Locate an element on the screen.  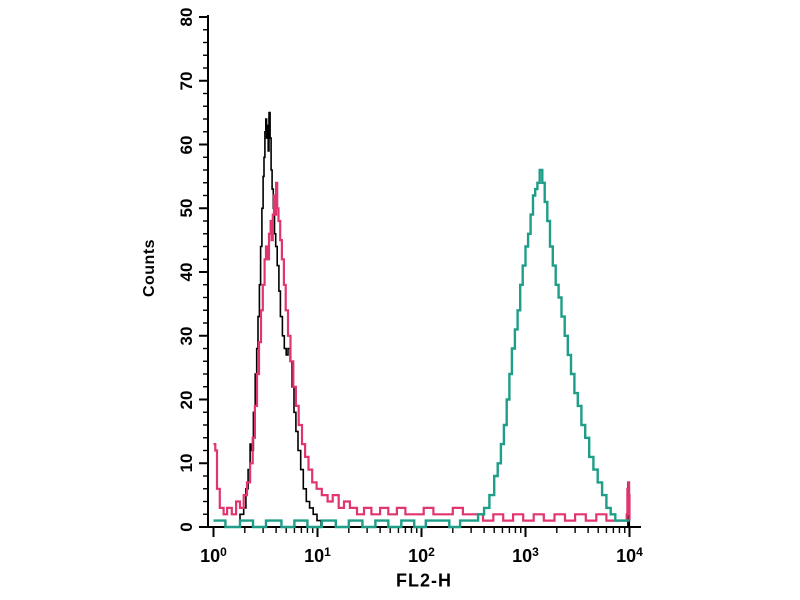
x-axis-title-anchor: FL2-H is located at coordinates (438, 585).